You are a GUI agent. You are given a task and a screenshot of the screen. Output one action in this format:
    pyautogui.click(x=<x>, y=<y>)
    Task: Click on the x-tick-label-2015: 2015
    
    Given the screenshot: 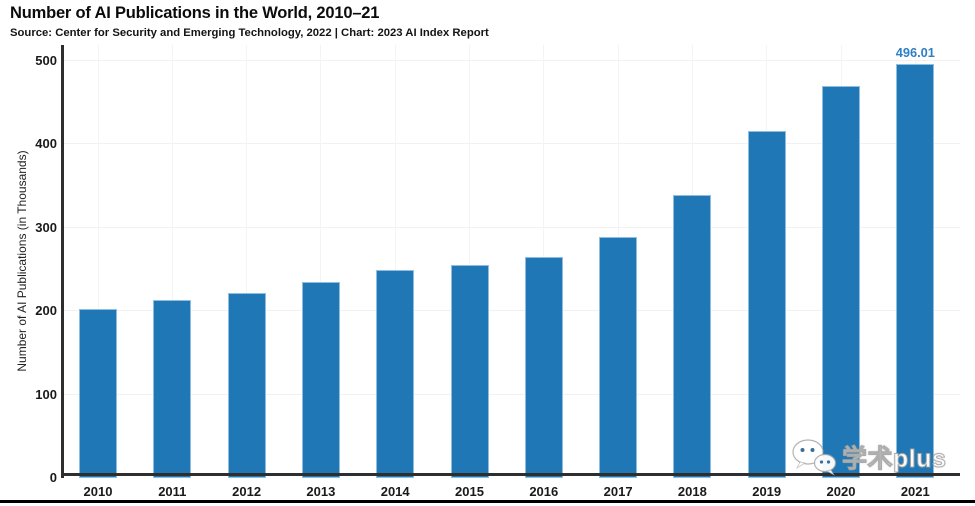 What is the action you would take?
    pyautogui.click(x=469, y=491)
    